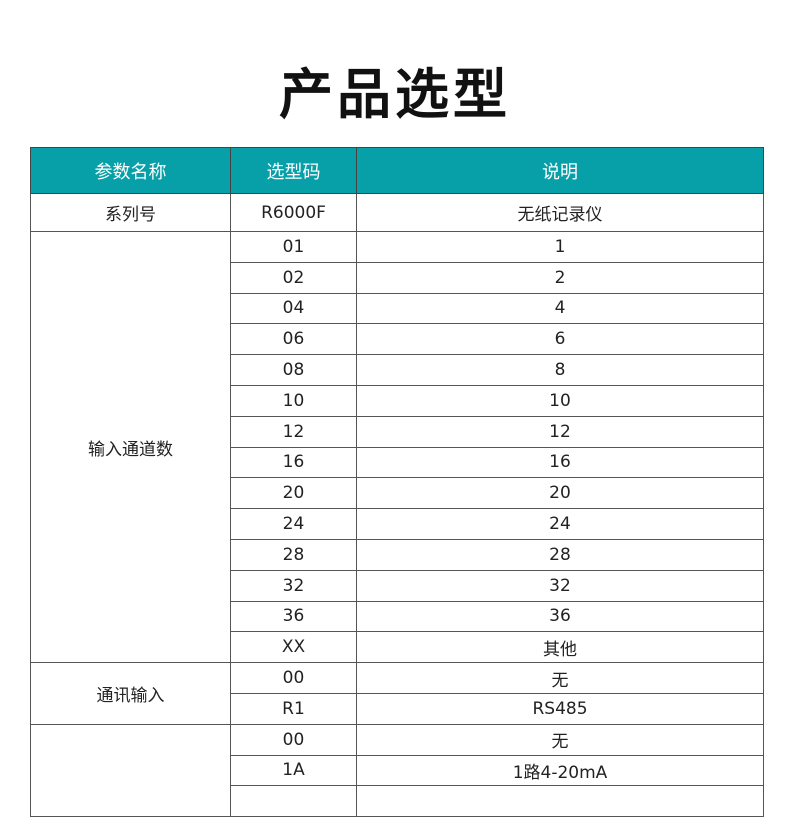  Describe the element at coordinates (293, 554) in the screenshot. I see `code-cell: 28` at that location.